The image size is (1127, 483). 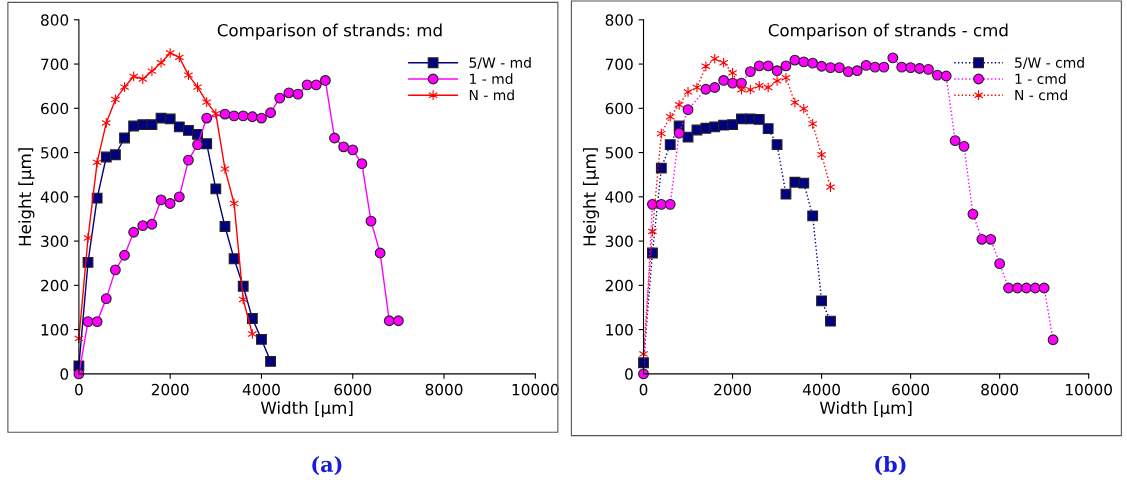 What do you see at coordinates (55, 241) in the screenshot?
I see `y-tick-label: 300` at bounding box center [55, 241].